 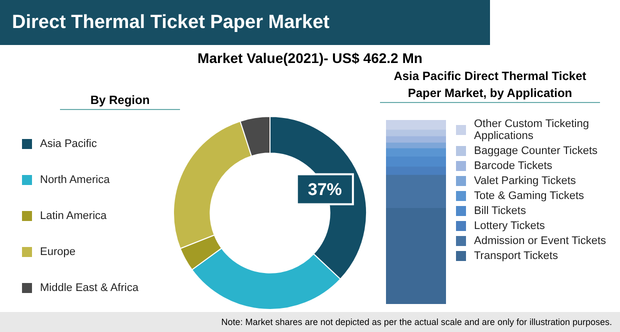 What do you see at coordinates (58, 252) in the screenshot?
I see `legend-label: Europe` at bounding box center [58, 252].